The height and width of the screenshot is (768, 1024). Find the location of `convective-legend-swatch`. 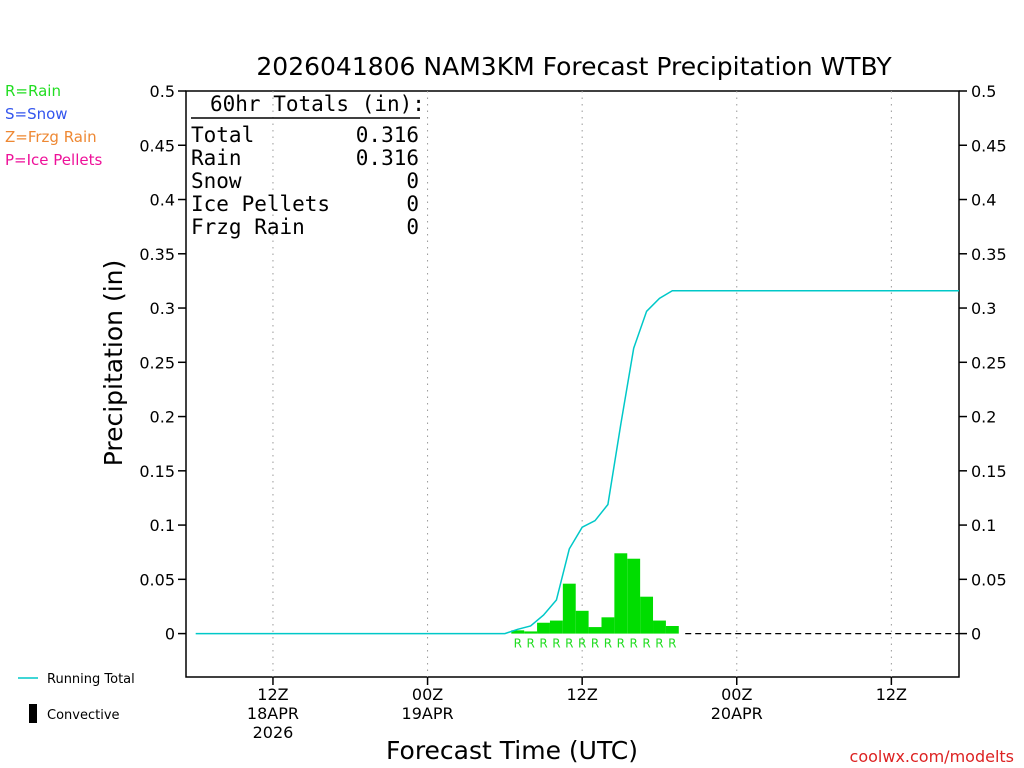

convective-legend-swatch is located at coordinates (33, 713).